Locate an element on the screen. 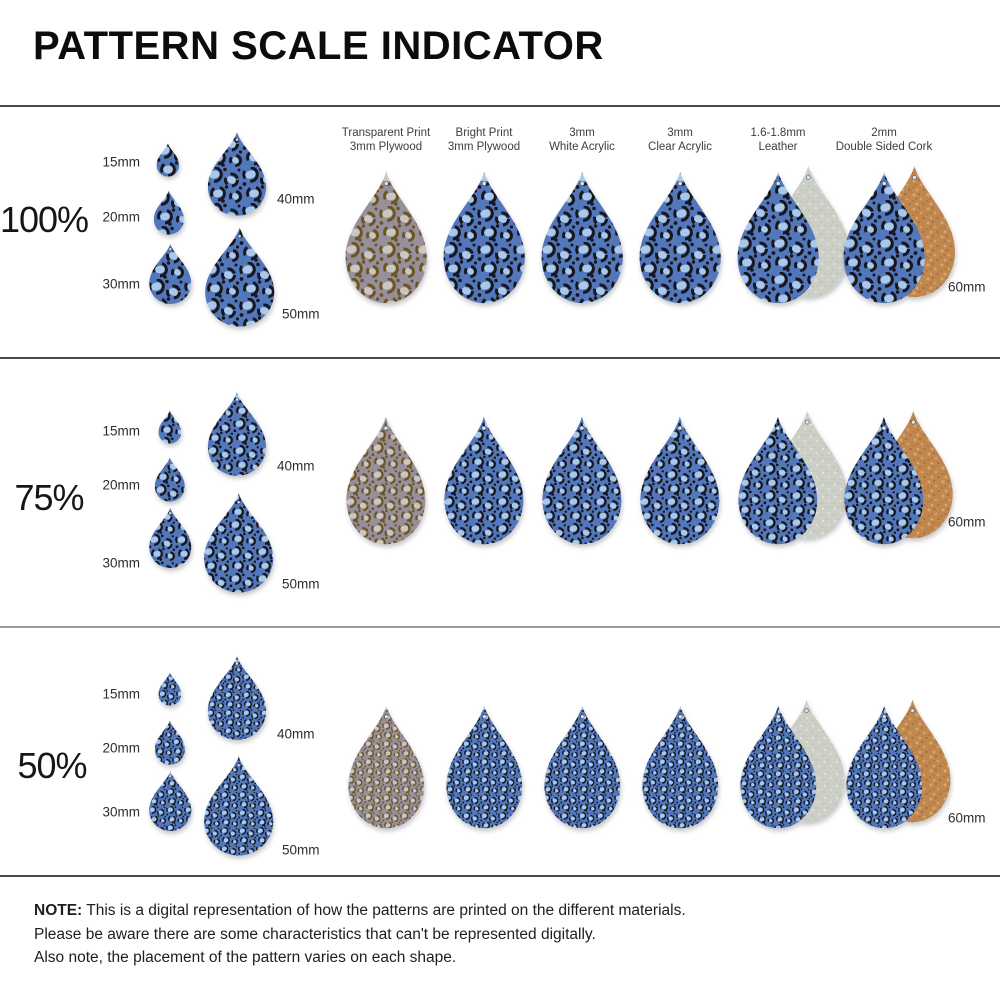 This screenshot has width=1000, height=1000. size-label-50mm: 50mm is located at coordinates (301, 314).